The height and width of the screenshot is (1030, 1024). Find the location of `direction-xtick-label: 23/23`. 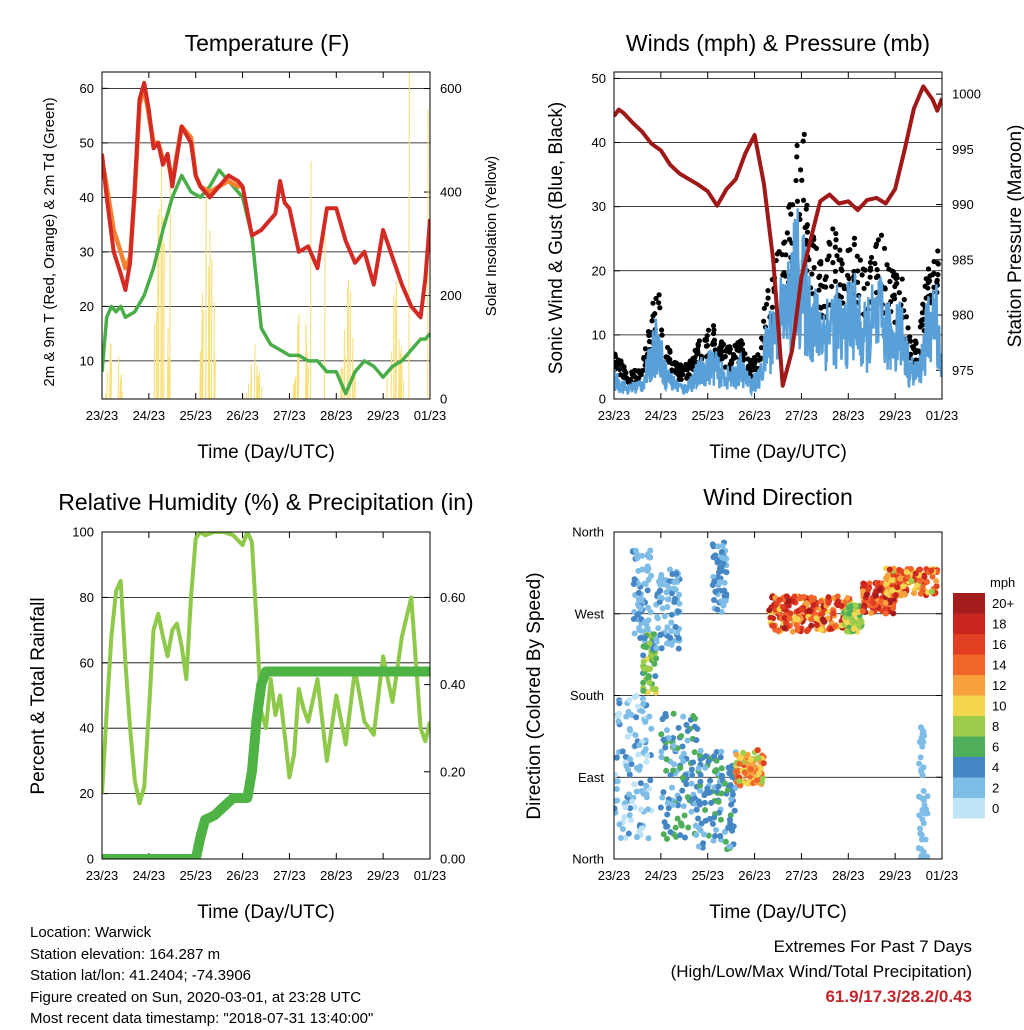

direction-xtick-label: 23/23 is located at coordinates (614, 875).